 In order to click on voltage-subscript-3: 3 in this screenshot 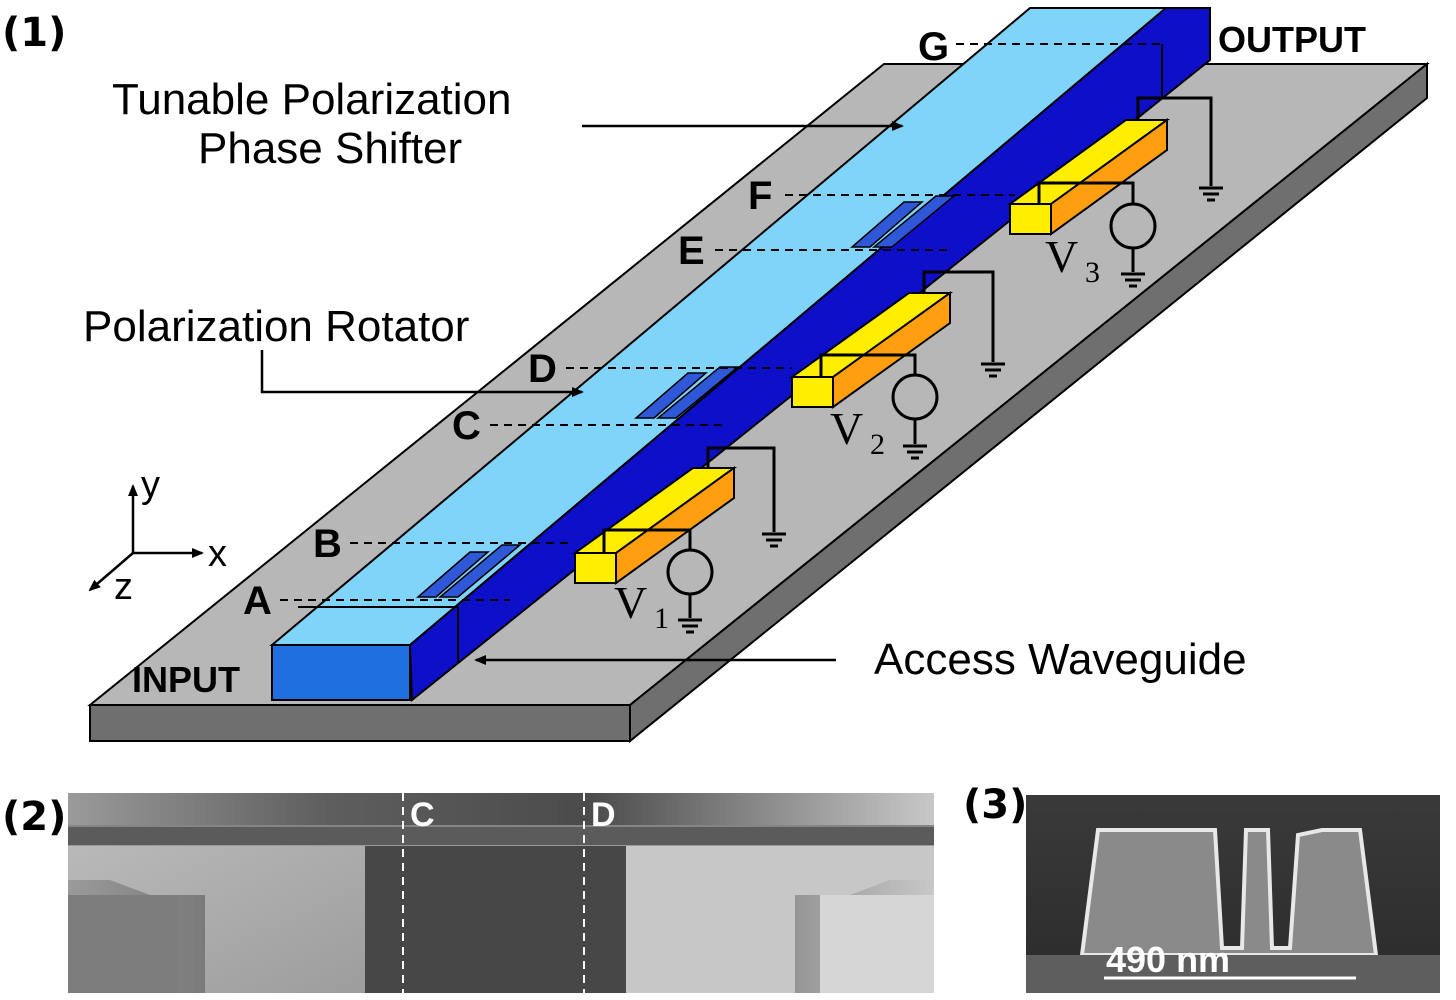, I will do `click(1092, 272)`.